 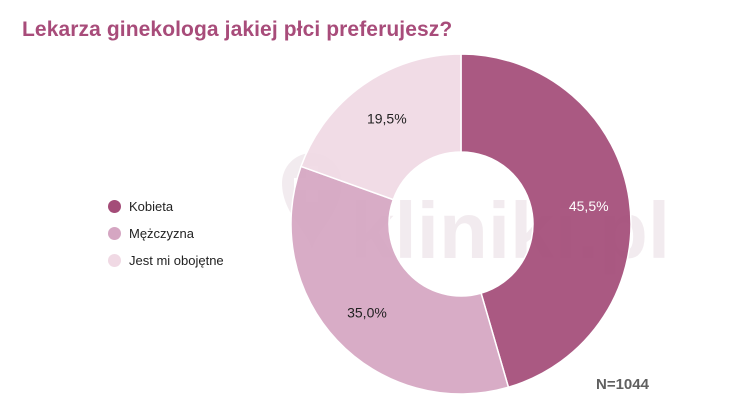 I want to click on legend-swatch-obojetne, so click(x=114, y=260).